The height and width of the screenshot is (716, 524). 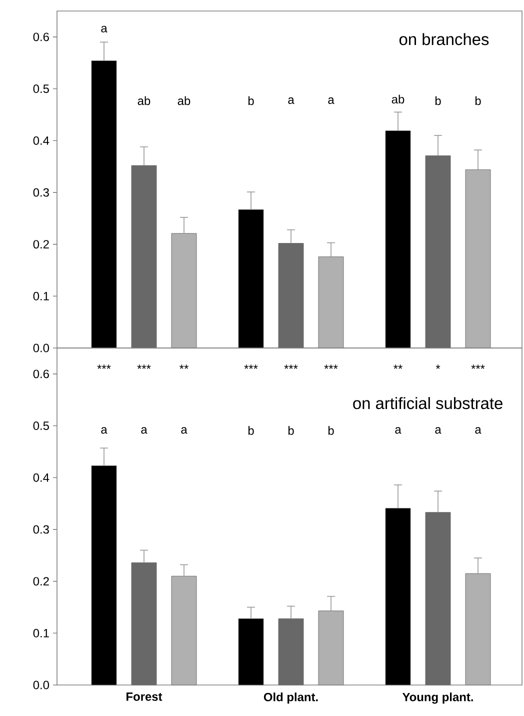 I want to click on x-tick-label: Old plant., so click(x=291, y=698).